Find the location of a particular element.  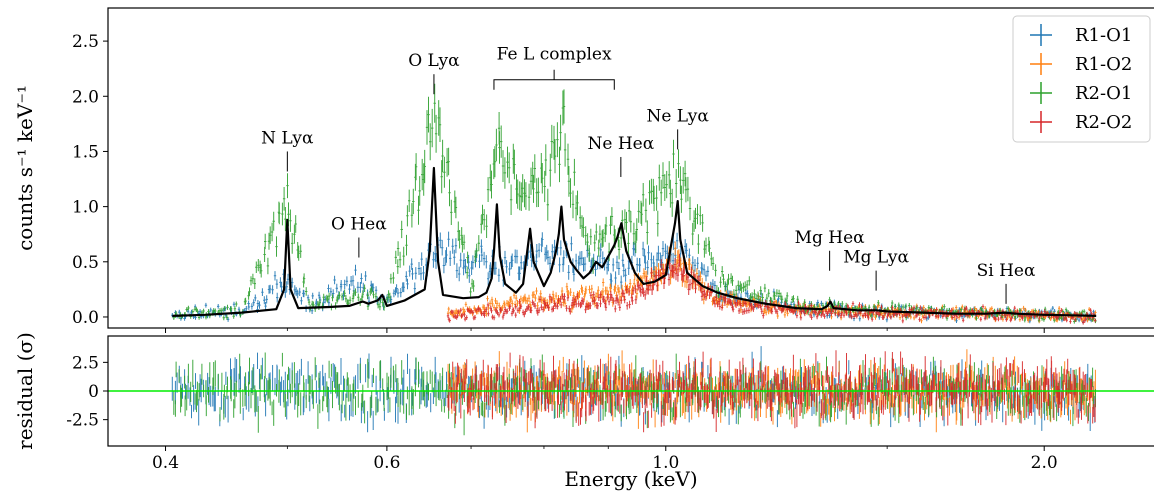

top-y-axis-label: counts s⁻¹ keV⁻¹ is located at coordinates (25, 168).